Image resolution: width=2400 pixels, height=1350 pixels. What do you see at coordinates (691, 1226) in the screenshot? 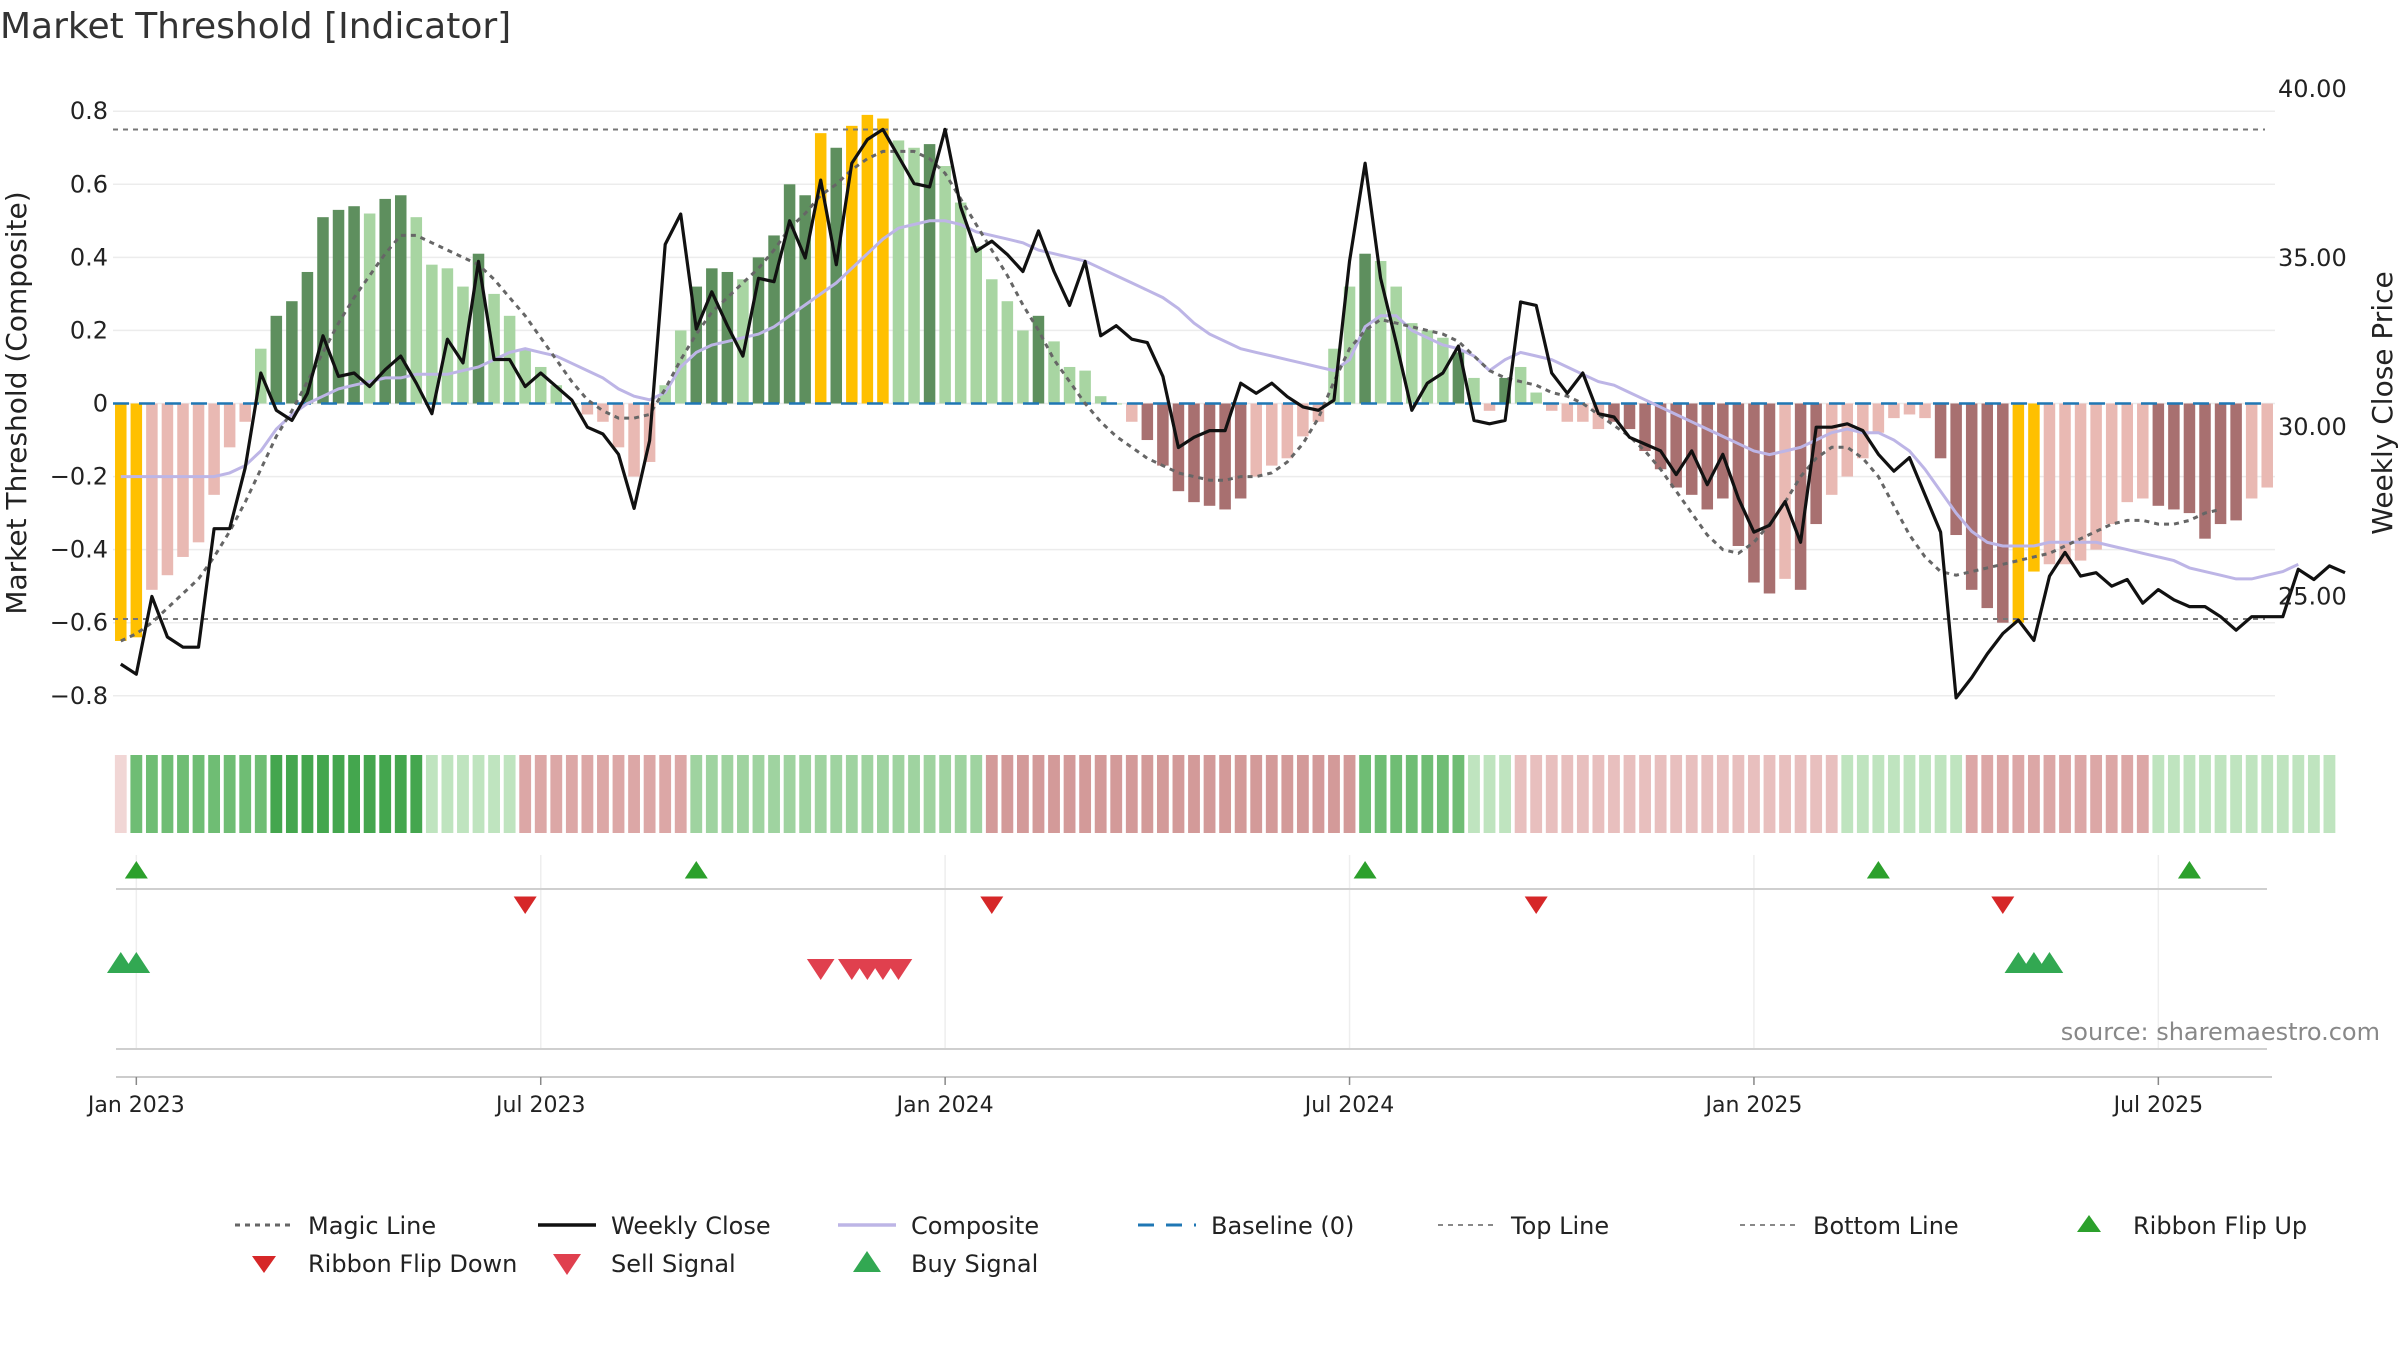
I see `legend-label: Weekly Close` at bounding box center [691, 1226].